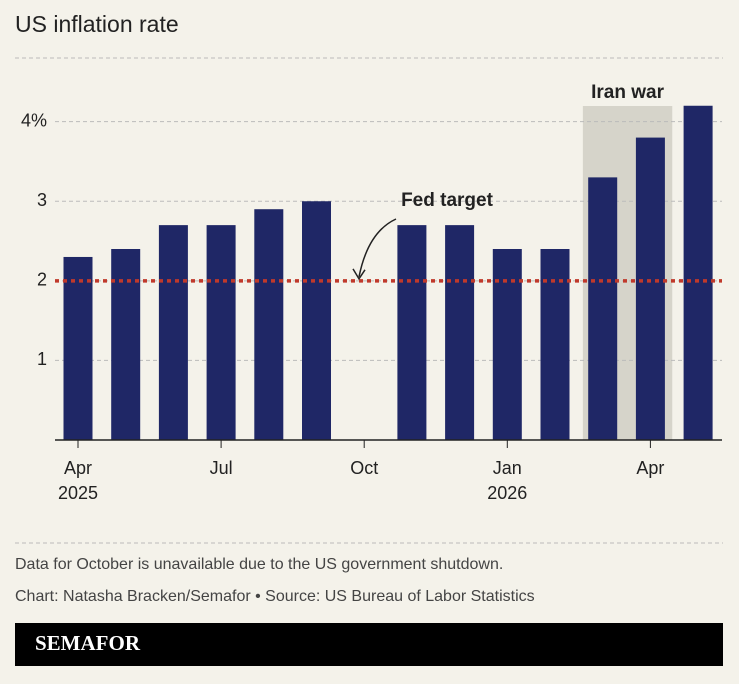  What do you see at coordinates (627, 92) in the screenshot?
I see `shade-label: Iran war` at bounding box center [627, 92].